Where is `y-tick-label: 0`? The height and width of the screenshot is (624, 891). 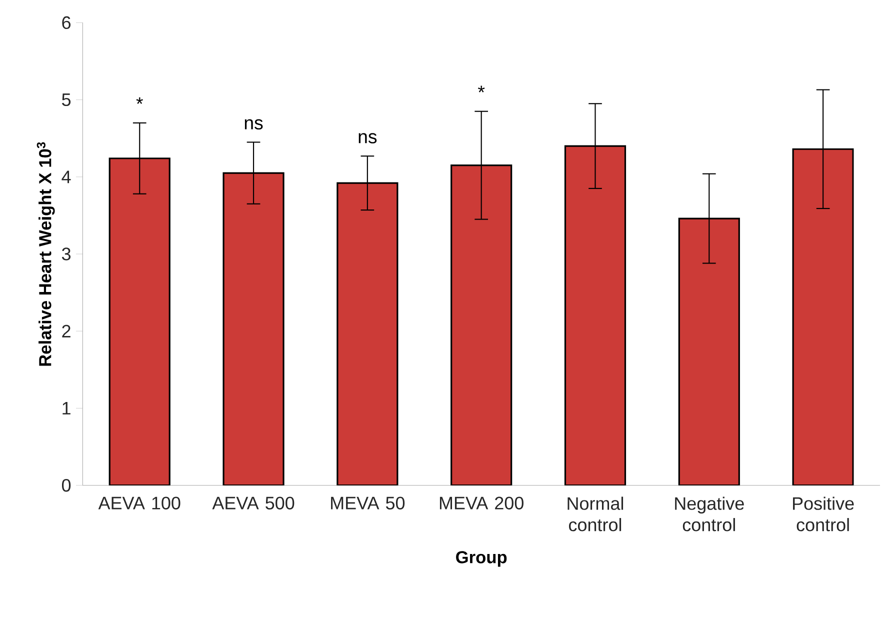
y-tick-label: 0 is located at coordinates (66, 485).